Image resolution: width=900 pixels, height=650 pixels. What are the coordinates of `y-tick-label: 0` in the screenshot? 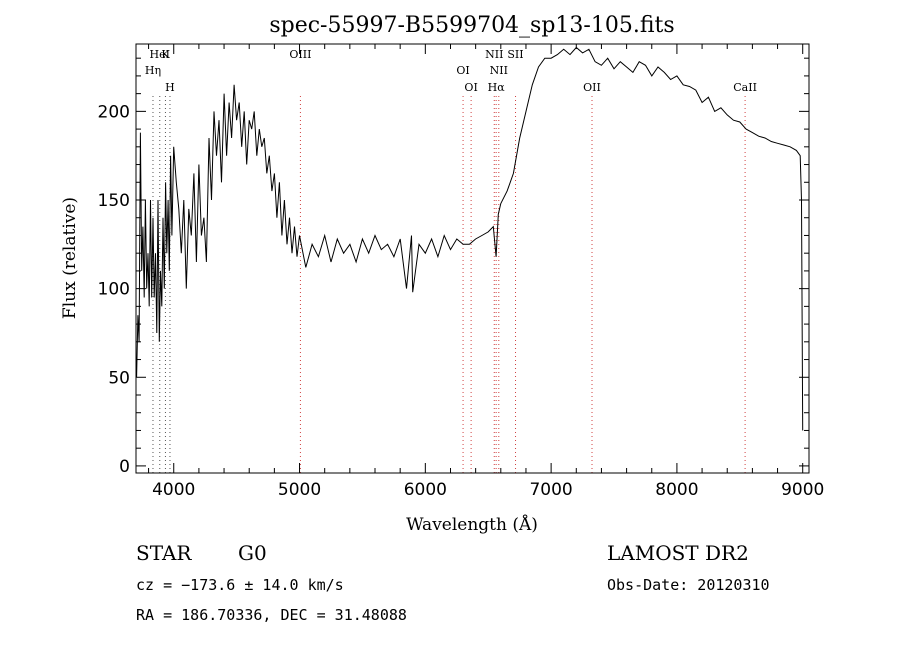 It's located at (124, 467).